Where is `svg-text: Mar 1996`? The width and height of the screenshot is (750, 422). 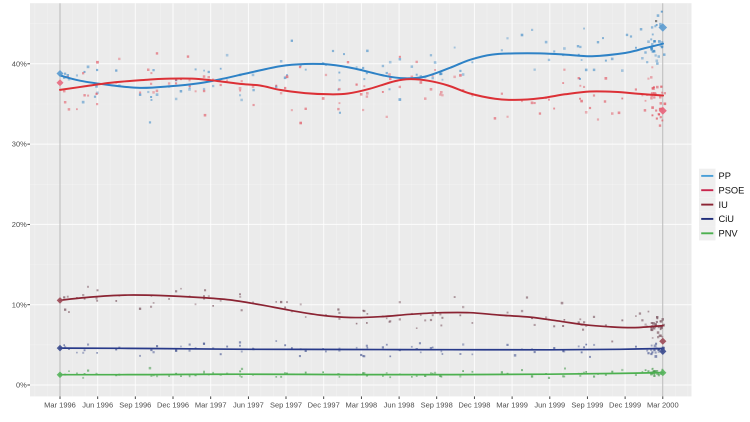
svg-text: Mar 1996 is located at coordinates (60, 404).